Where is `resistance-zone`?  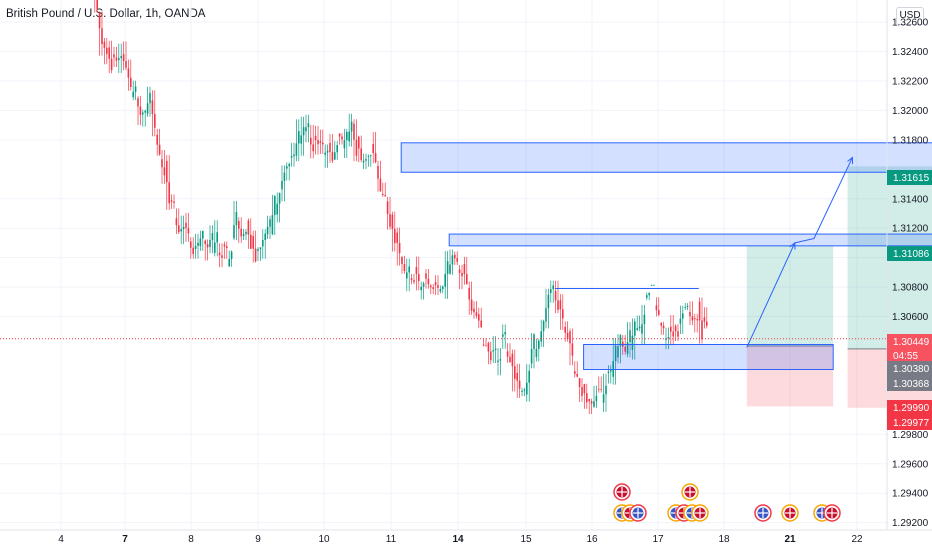
resistance-zone is located at coordinates (690, 240).